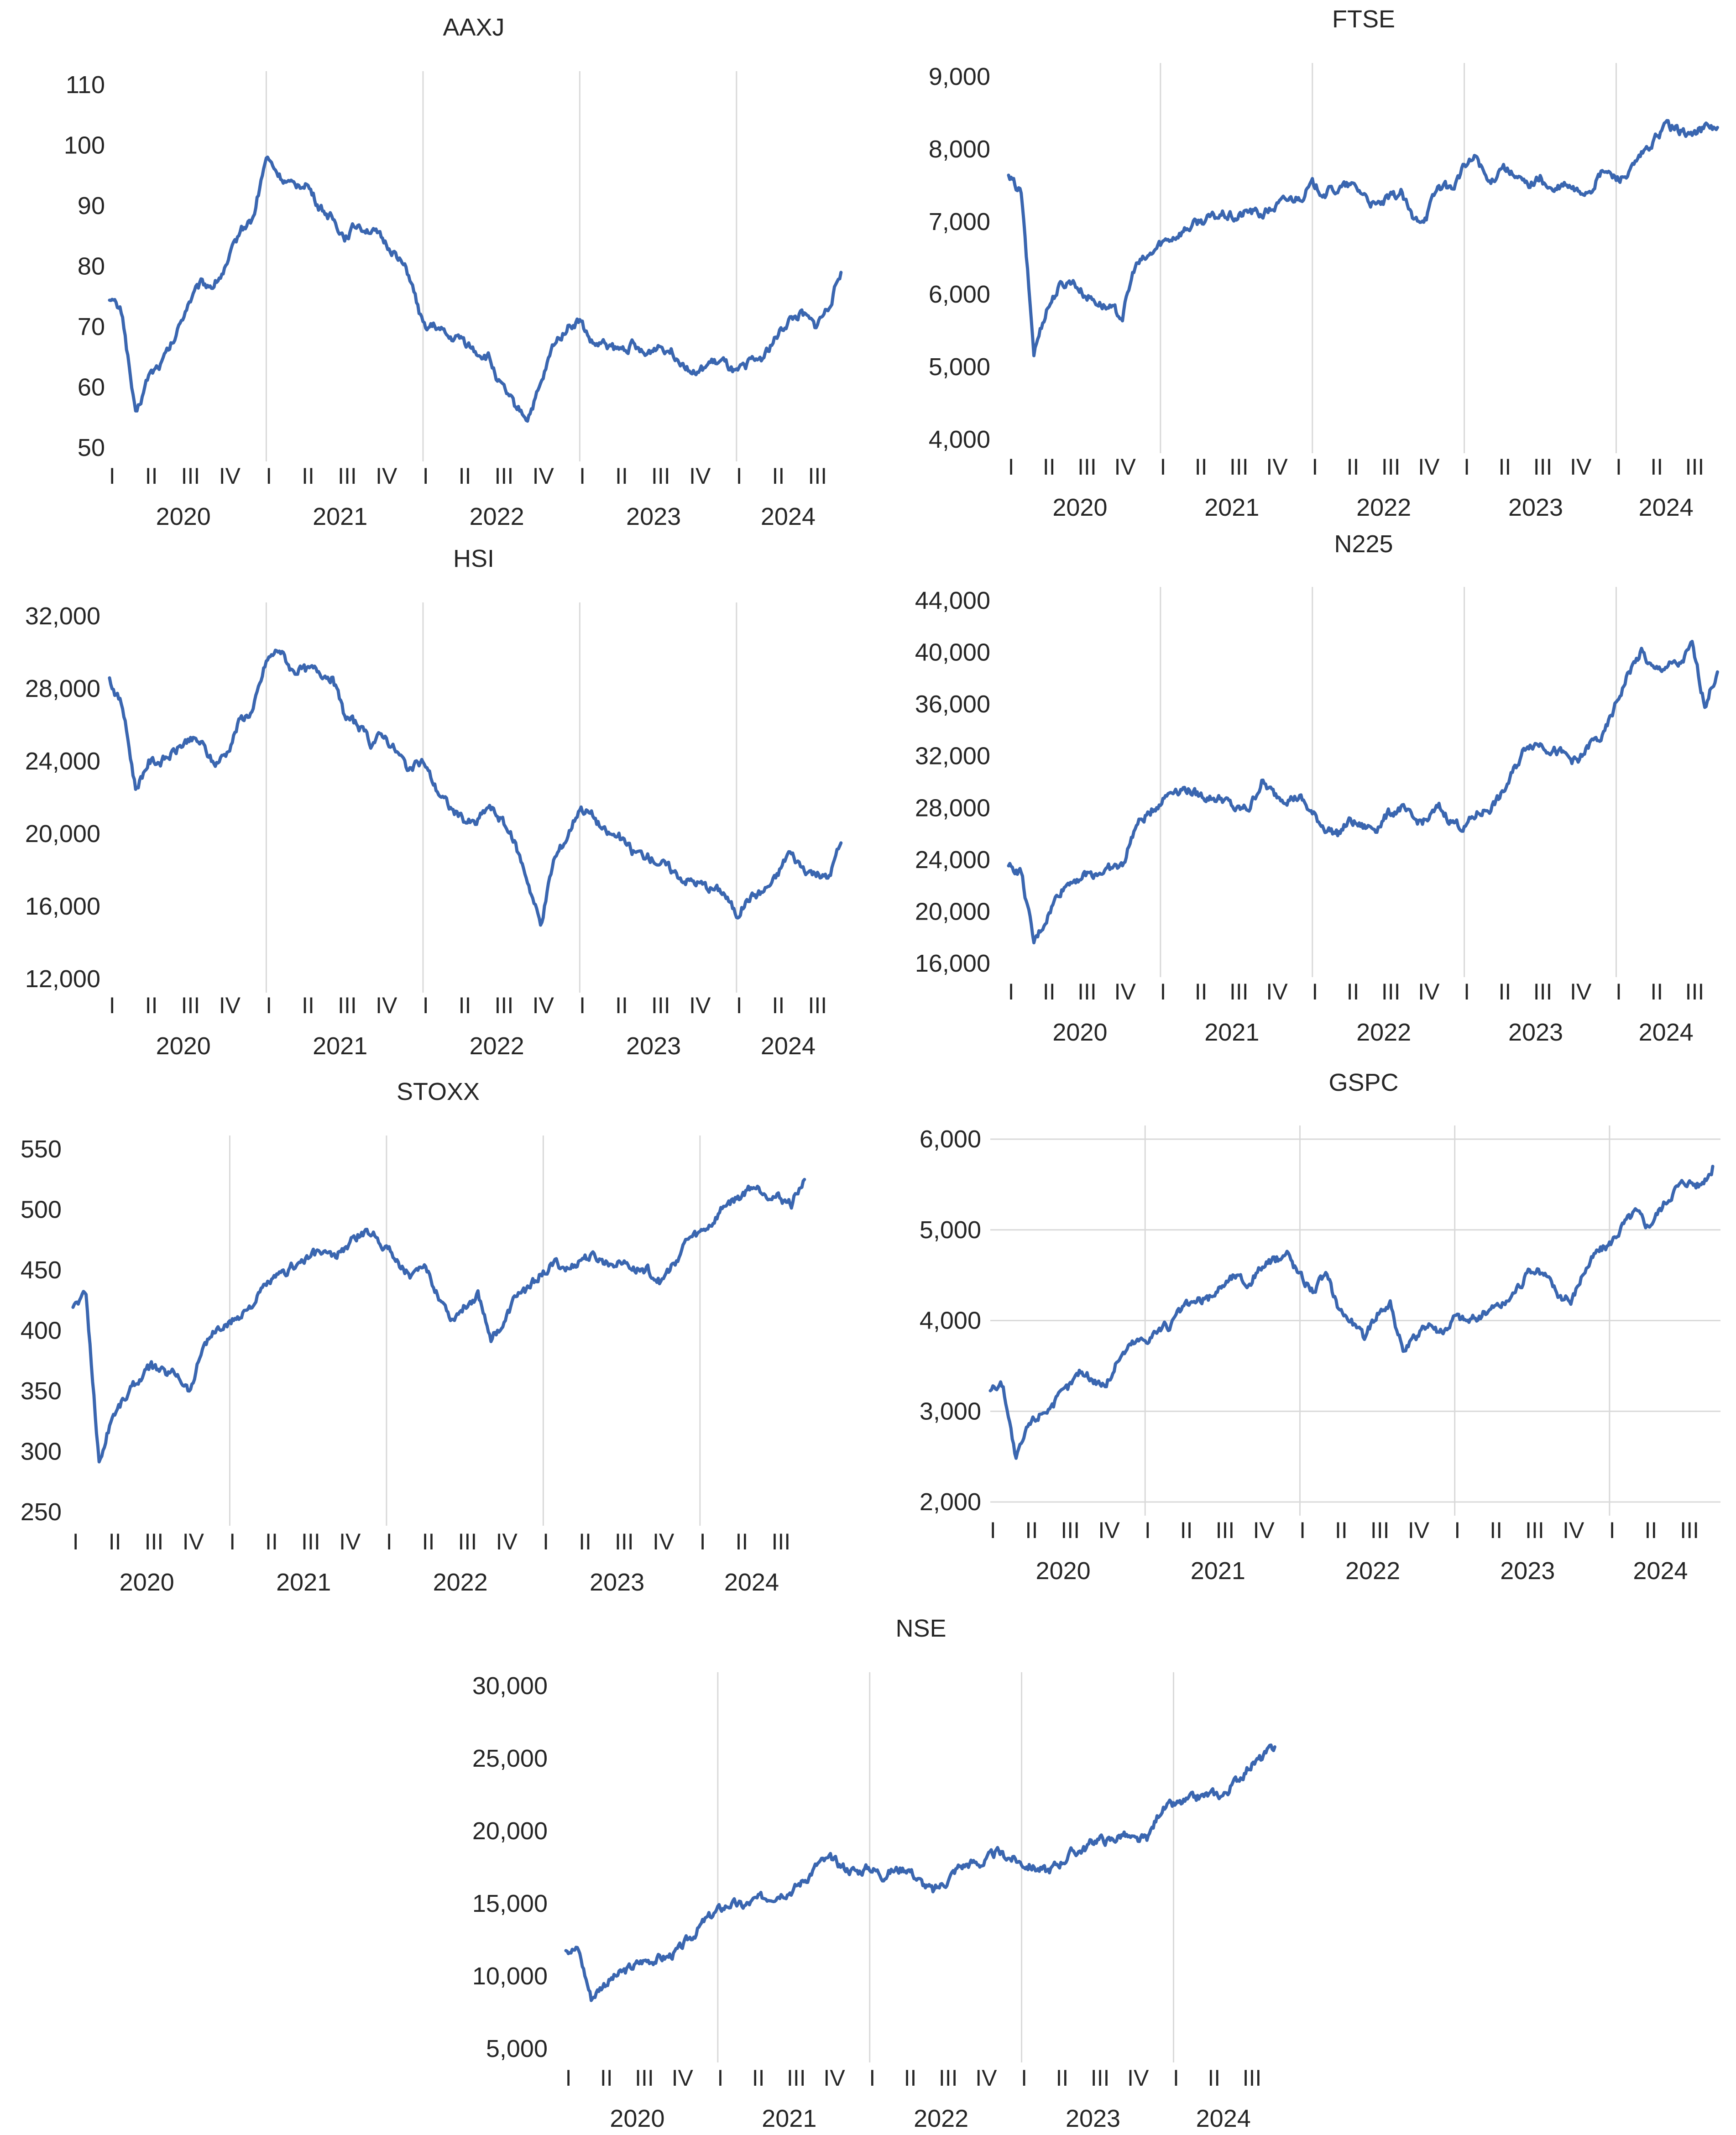 This screenshot has width=1736, height=2135. What do you see at coordinates (1363, 1082) in the screenshot?
I see `chart-title: GSPC` at bounding box center [1363, 1082].